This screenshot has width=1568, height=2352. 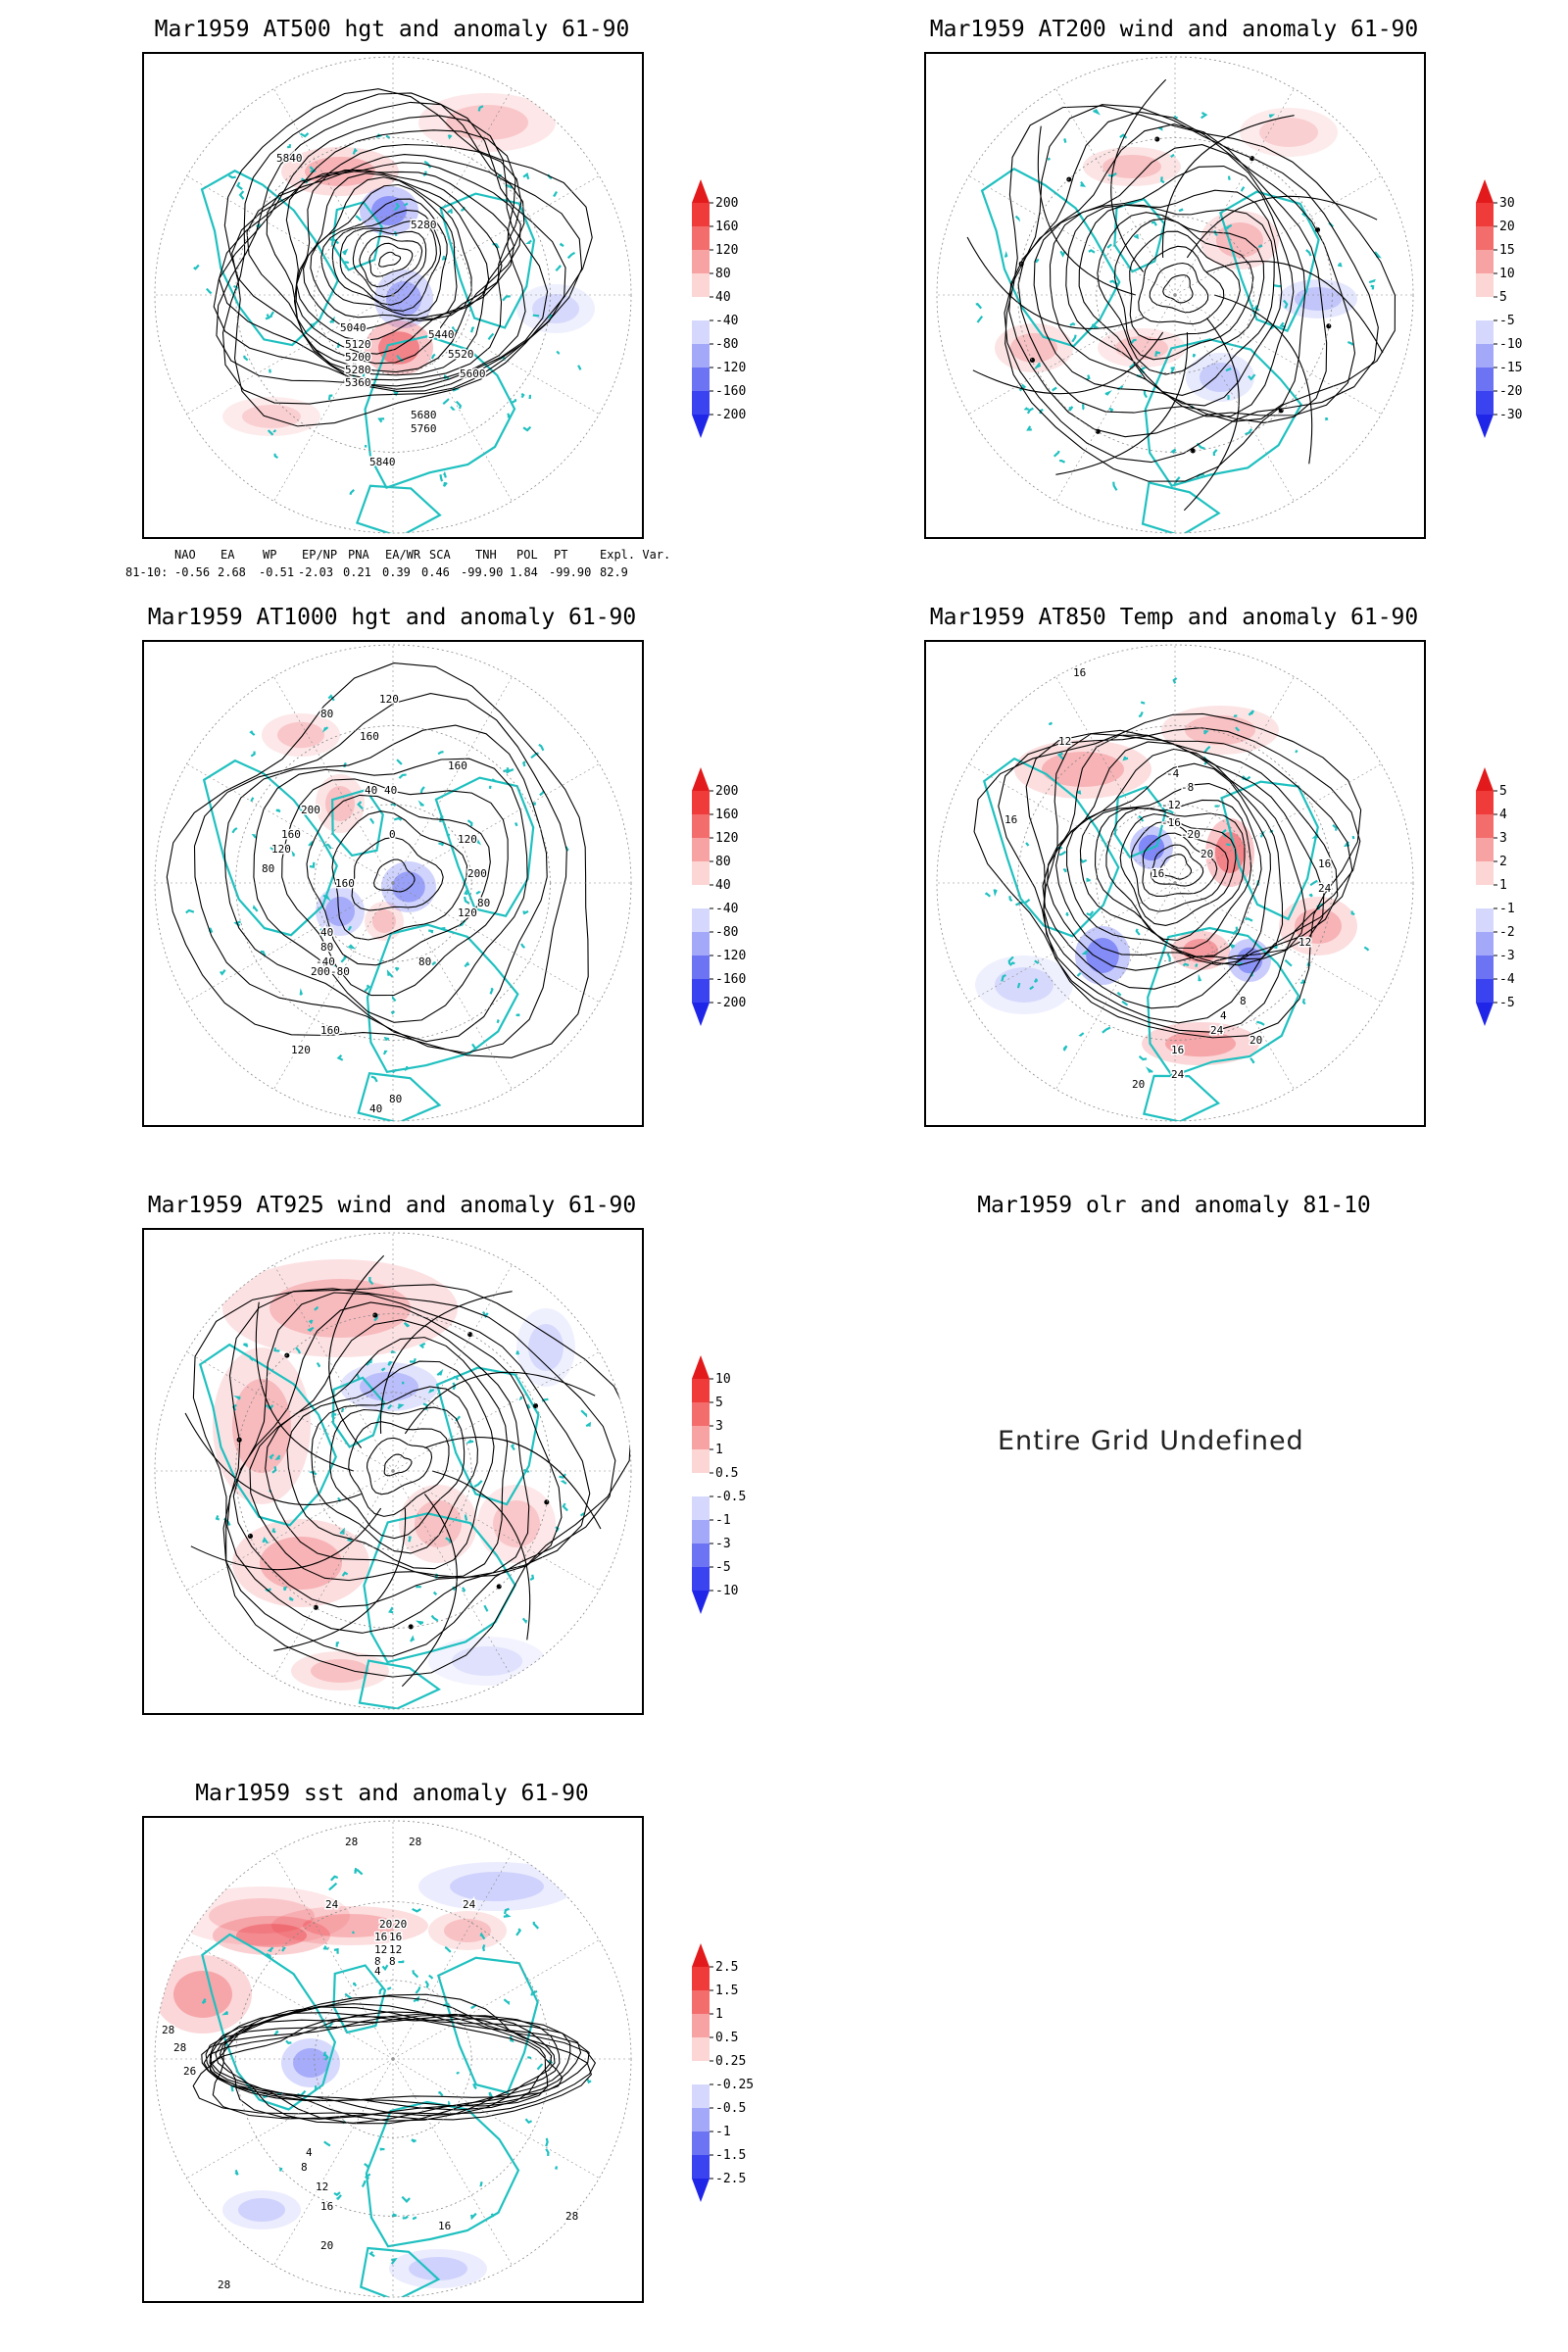 I want to click on index-value: -99.90, so click(x=482, y=572).